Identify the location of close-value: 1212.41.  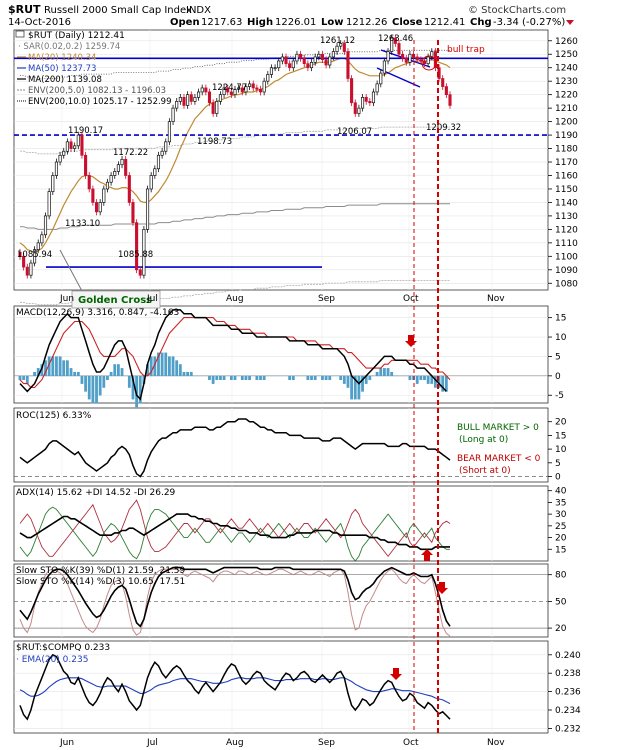
(444, 22).